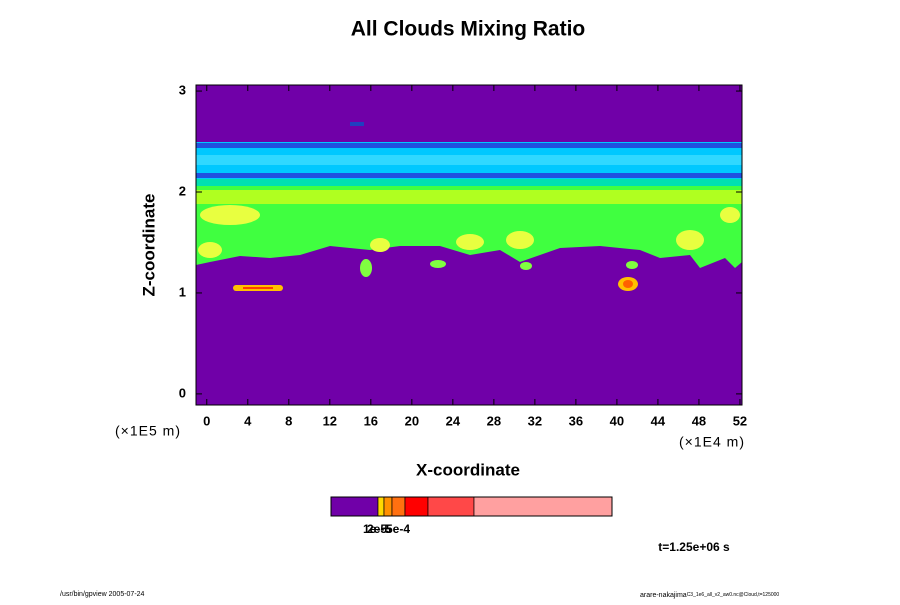  Describe the element at coordinates (330, 420) in the screenshot. I see `x-tick-label: 12` at that location.